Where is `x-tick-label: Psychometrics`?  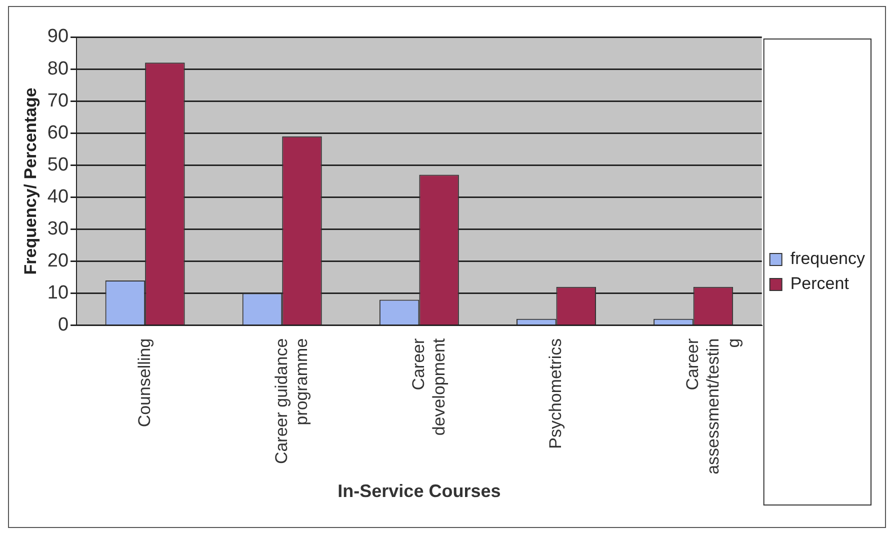 x-tick-label: Psychometrics is located at coordinates (555, 393).